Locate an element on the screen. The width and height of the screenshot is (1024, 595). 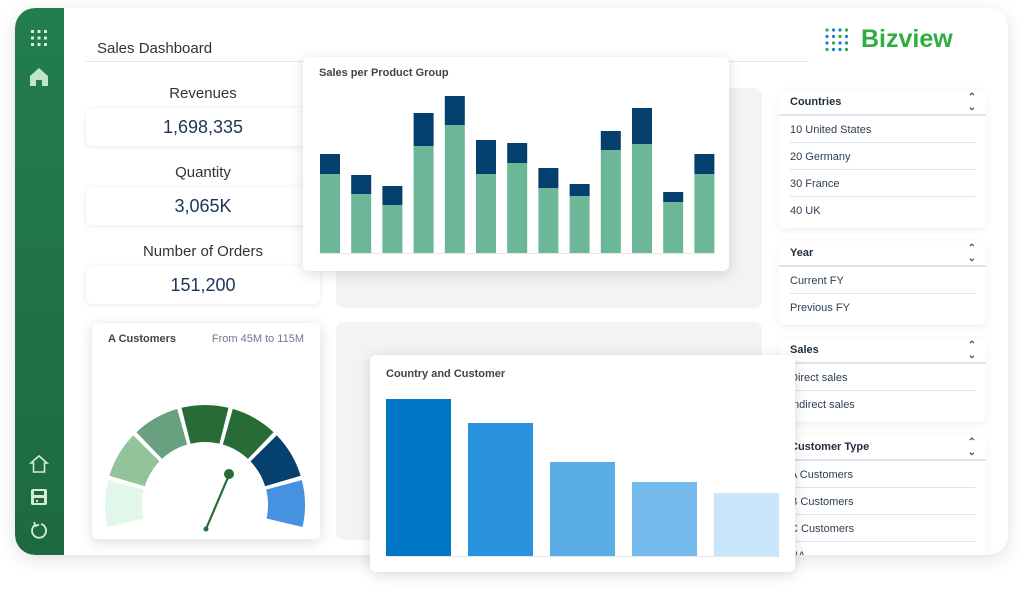
filter-option: Previous FY is located at coordinates (820, 308).